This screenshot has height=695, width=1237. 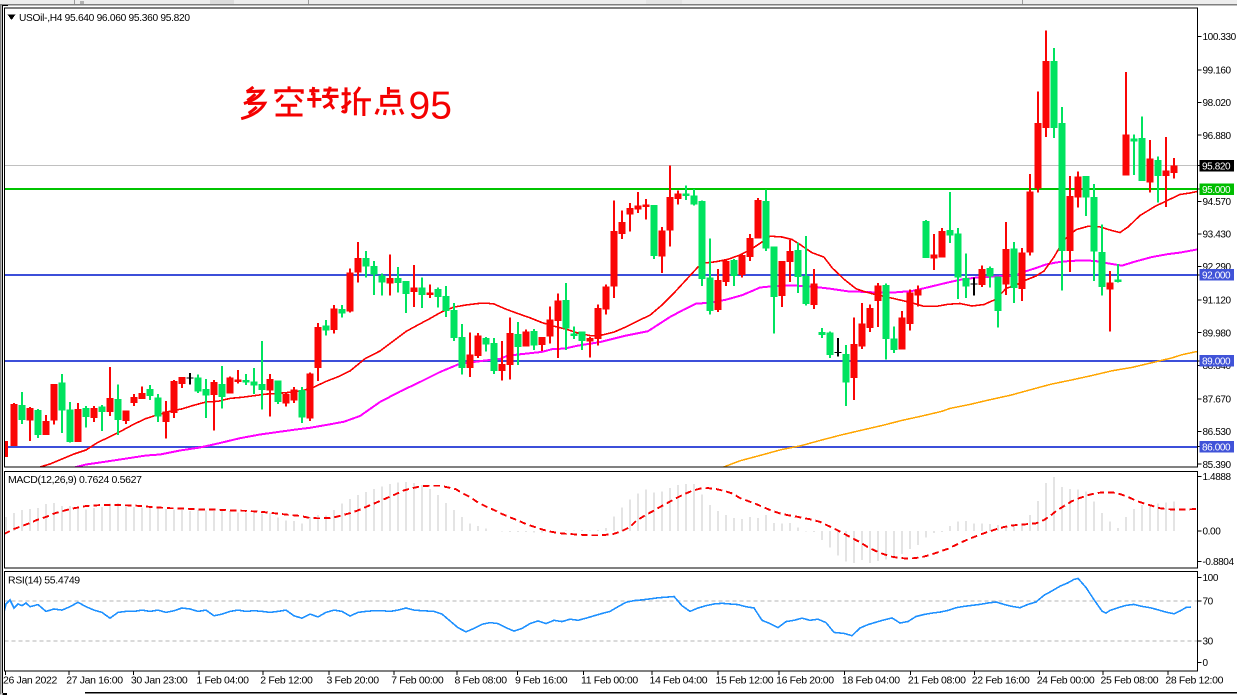 I want to click on svg-text: 89.000, so click(x=1216, y=362).